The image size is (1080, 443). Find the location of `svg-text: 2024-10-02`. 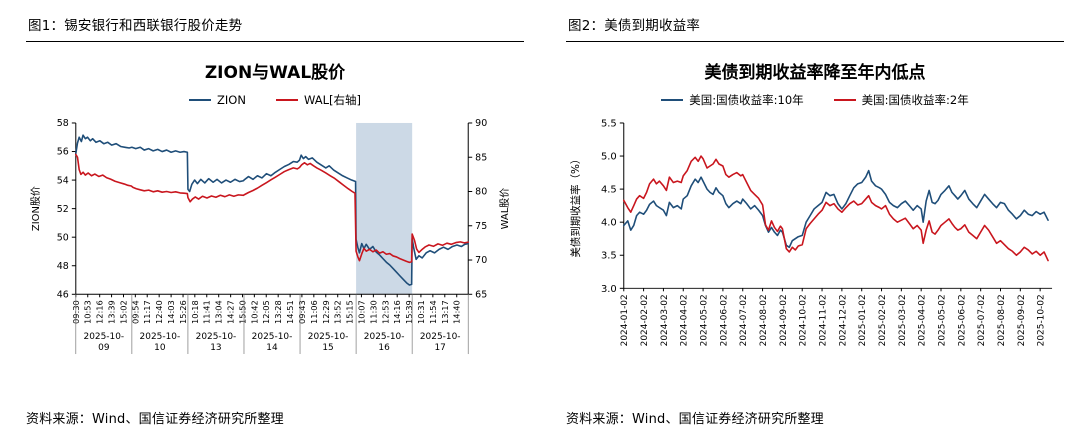

svg-text: 2024-10-02 is located at coordinates (804, 320).